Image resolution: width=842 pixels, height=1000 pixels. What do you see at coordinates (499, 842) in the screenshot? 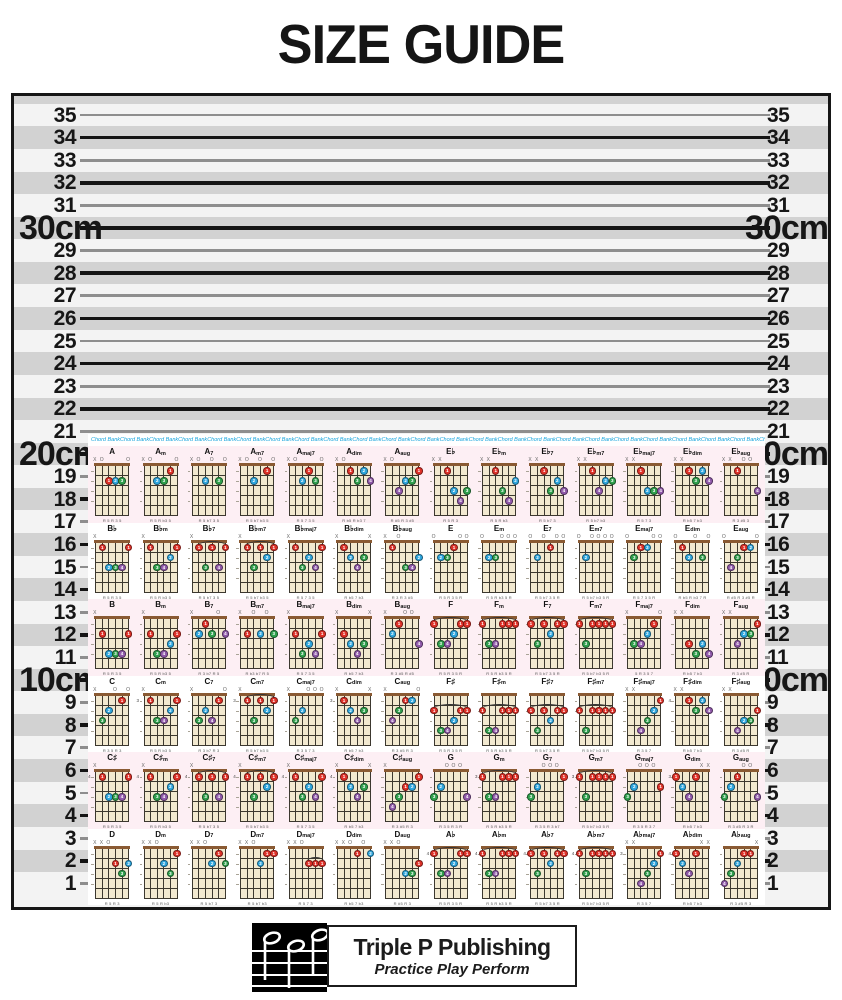
I see `string-markers` at bounding box center [499, 842].